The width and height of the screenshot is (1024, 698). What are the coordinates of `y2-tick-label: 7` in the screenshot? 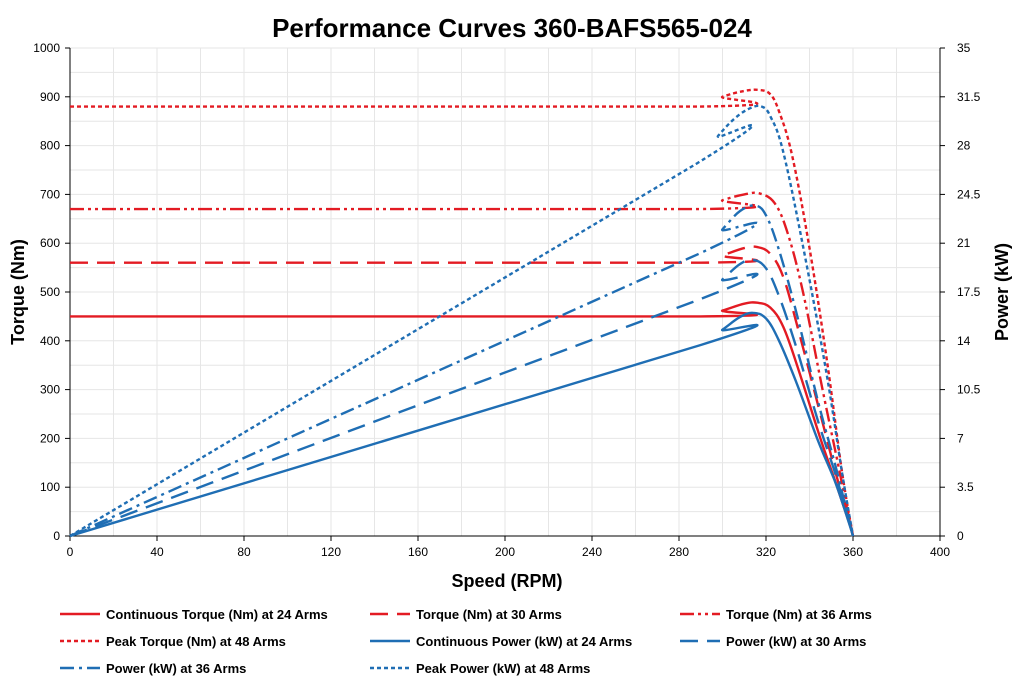 It's located at (960, 438).